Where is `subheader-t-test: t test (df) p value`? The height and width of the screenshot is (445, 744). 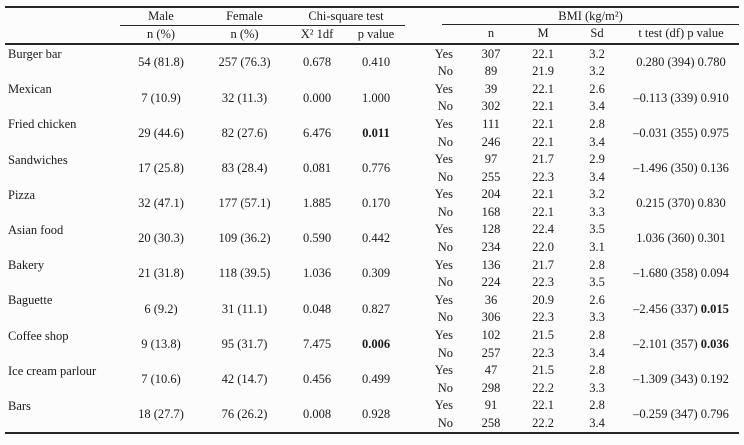
subheader-t-test: t test (df) p value is located at coordinates (681, 35).